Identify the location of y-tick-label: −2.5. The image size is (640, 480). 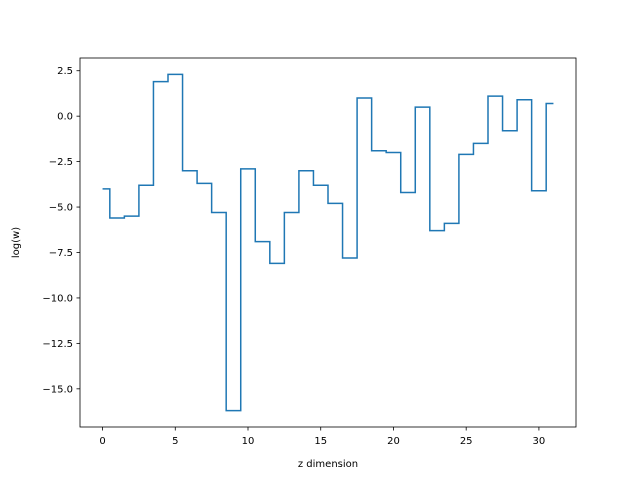
(61, 162).